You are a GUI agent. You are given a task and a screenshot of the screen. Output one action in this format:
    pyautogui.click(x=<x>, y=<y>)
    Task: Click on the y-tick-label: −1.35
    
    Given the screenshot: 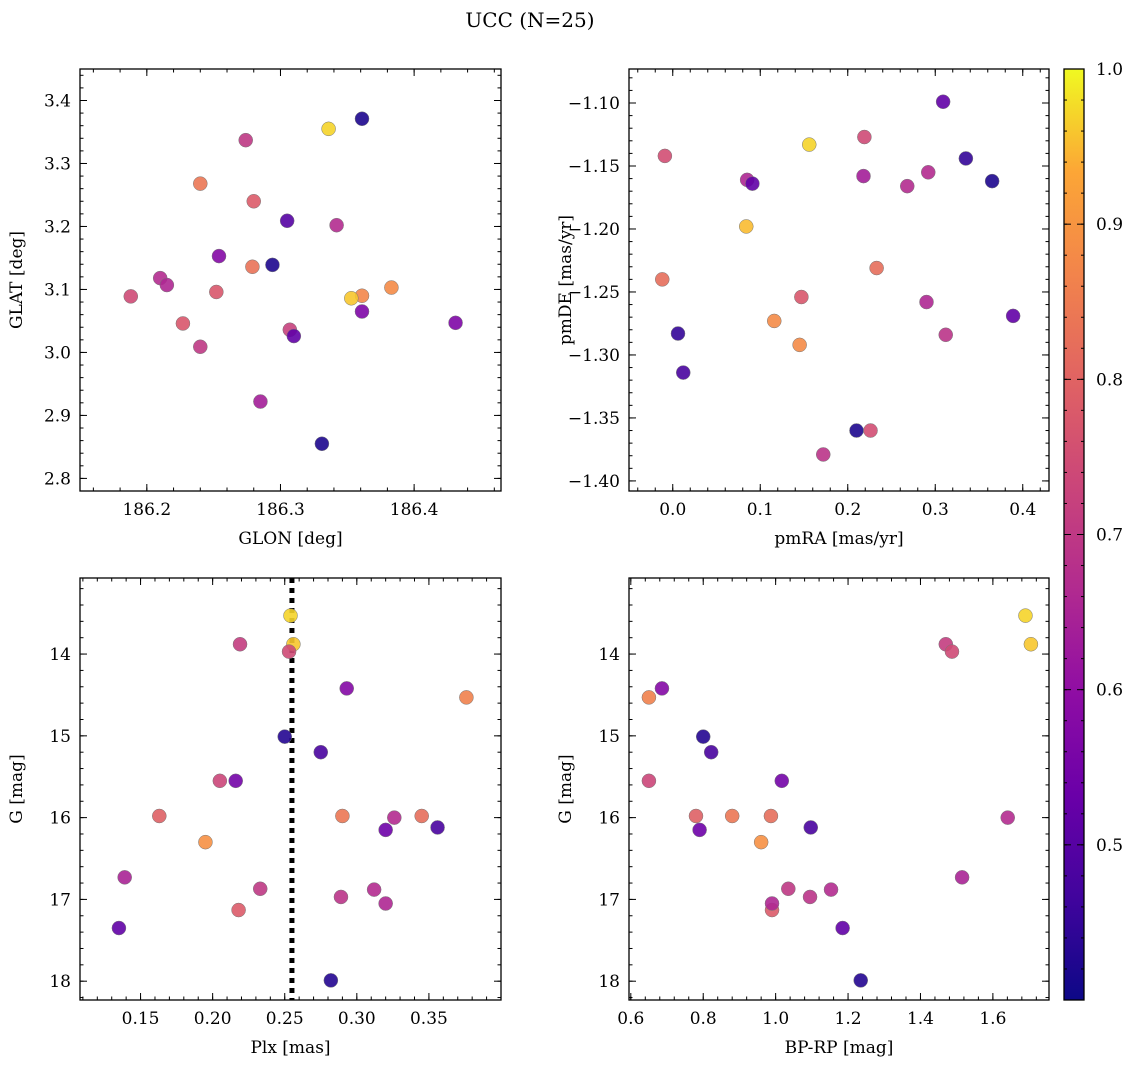 What is the action you would take?
    pyautogui.click(x=594, y=419)
    